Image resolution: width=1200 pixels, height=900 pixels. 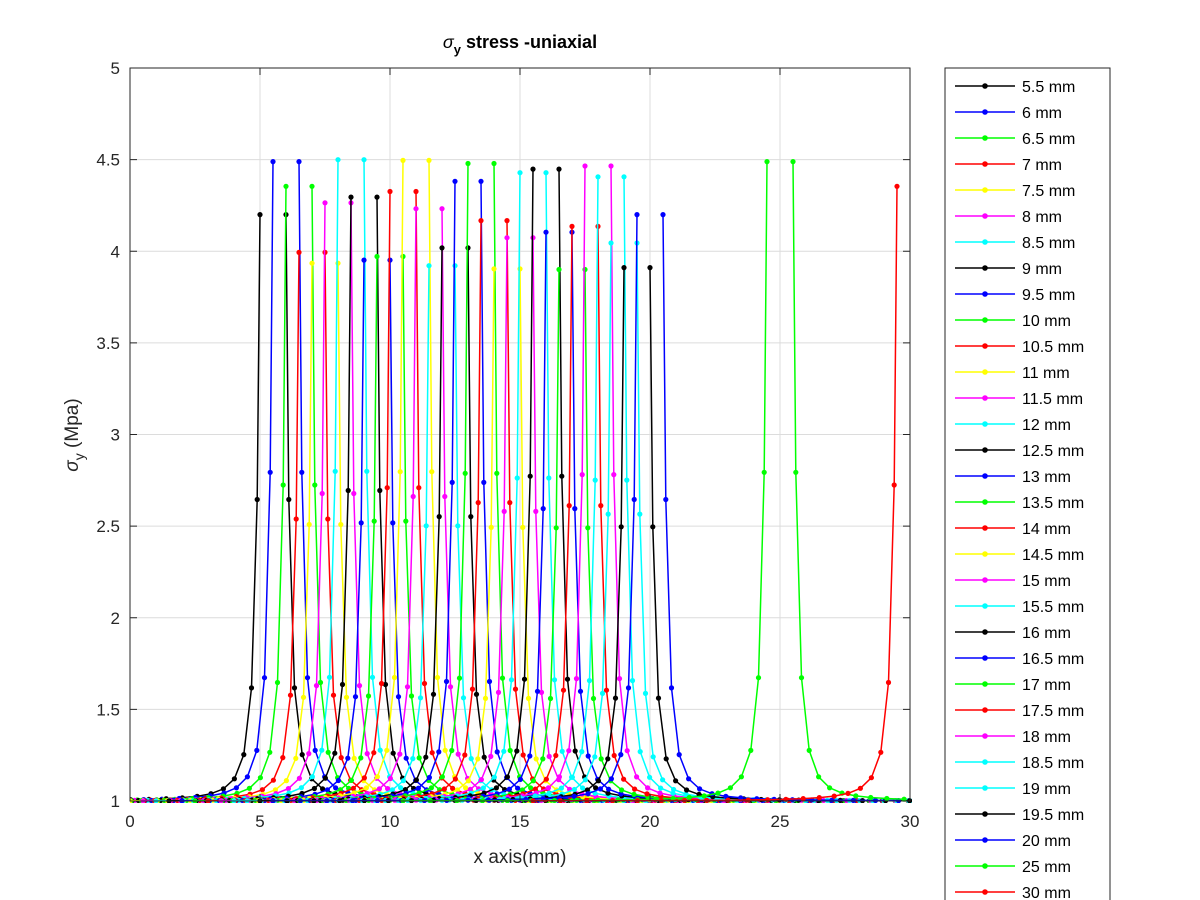 What do you see at coordinates (1046, 633) in the screenshot?
I see `legend-label: 16 mm` at bounding box center [1046, 633].